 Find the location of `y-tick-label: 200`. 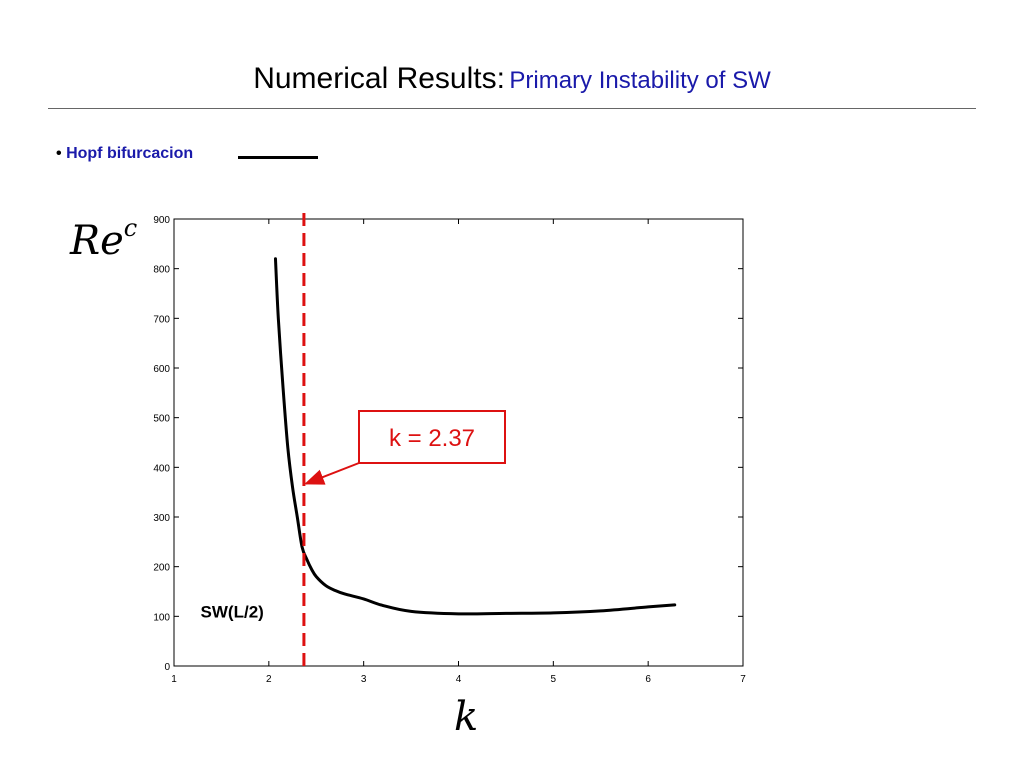

y-tick-label: 200 is located at coordinates (161, 568).